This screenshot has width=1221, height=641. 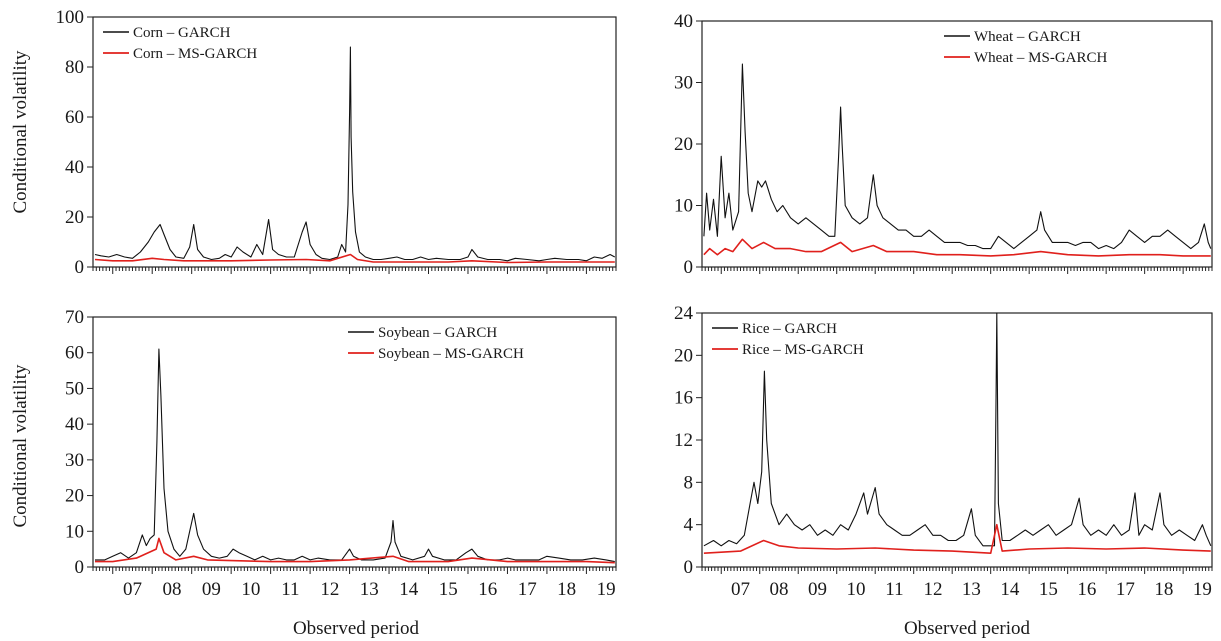 What do you see at coordinates (789, 329) in the screenshot?
I see `legend-label: Rice – GARCH` at bounding box center [789, 329].